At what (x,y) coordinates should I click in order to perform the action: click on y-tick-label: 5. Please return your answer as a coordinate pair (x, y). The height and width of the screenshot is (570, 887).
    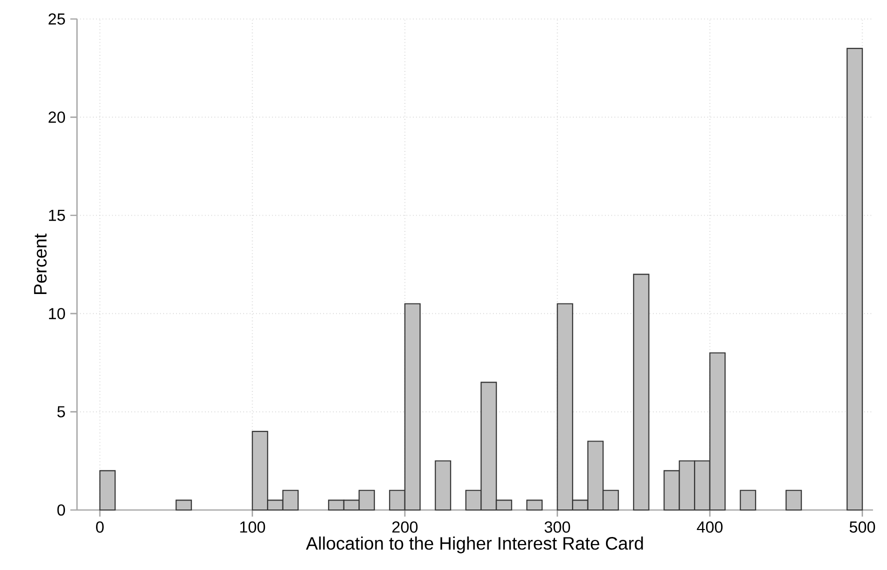
    Looking at the image, I should click on (61, 412).